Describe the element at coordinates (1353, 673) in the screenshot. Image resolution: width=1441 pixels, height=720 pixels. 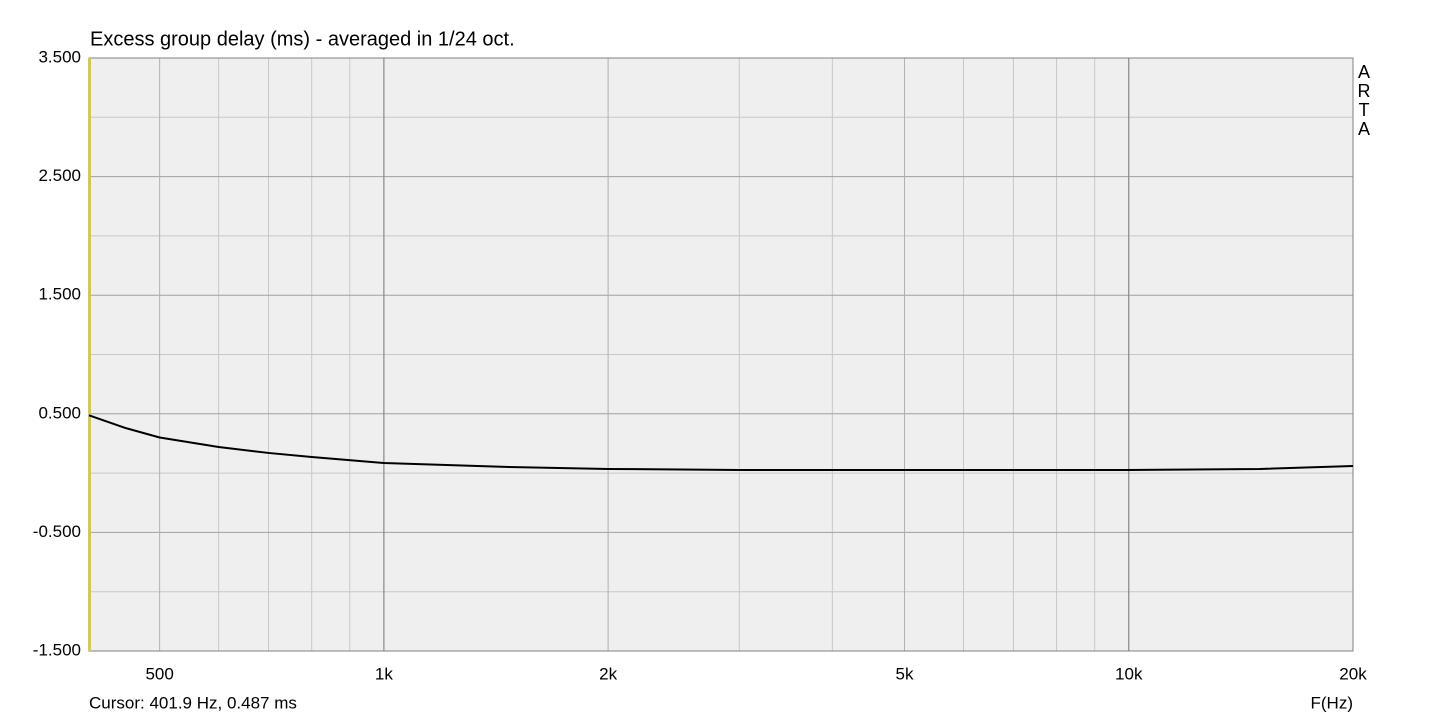
I see `x-tick-label: 20k` at that location.